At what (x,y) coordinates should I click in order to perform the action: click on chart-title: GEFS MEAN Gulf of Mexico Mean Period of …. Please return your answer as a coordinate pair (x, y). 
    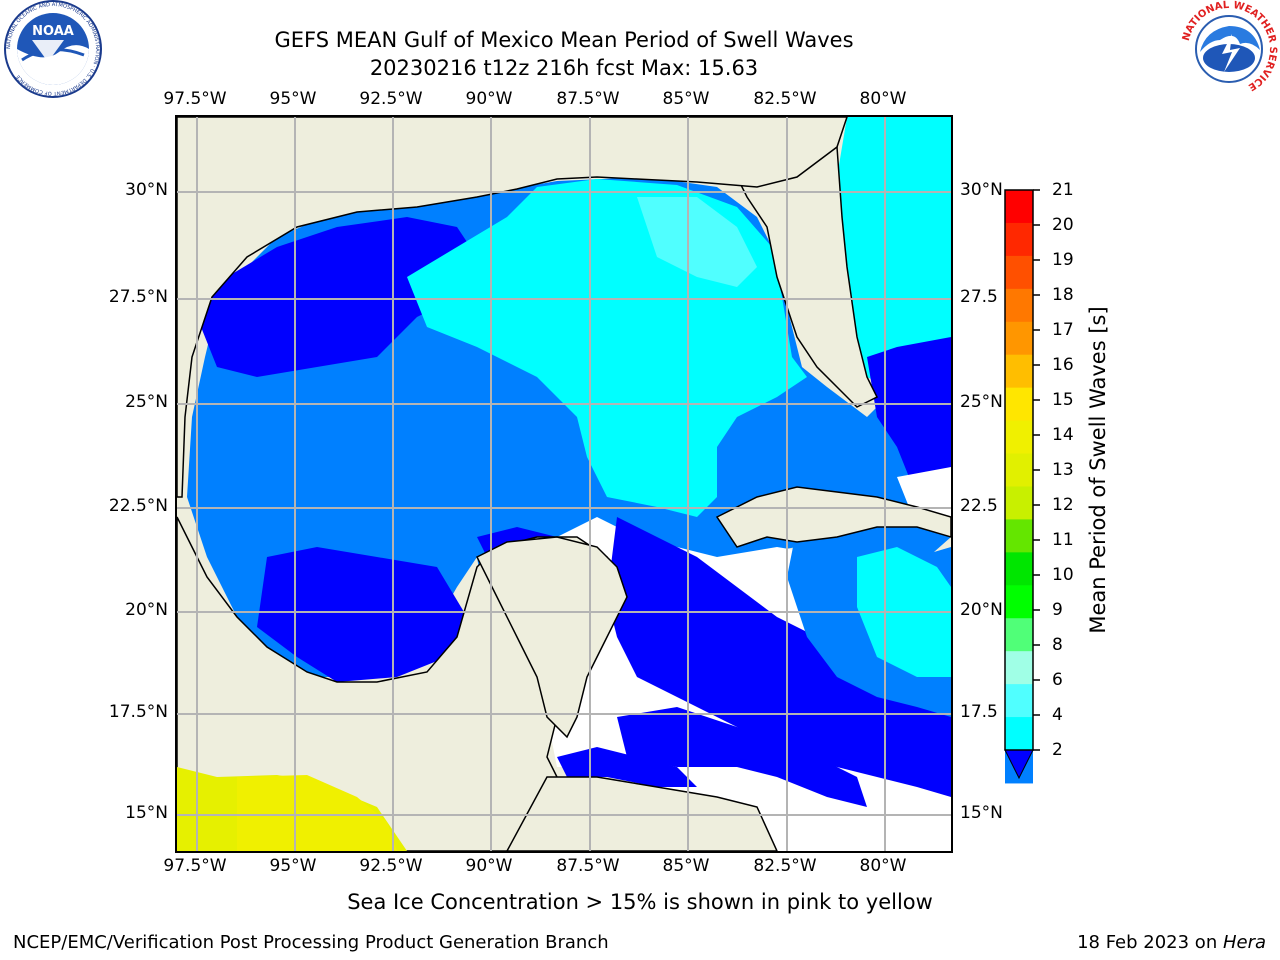
    Looking at the image, I should click on (564, 40).